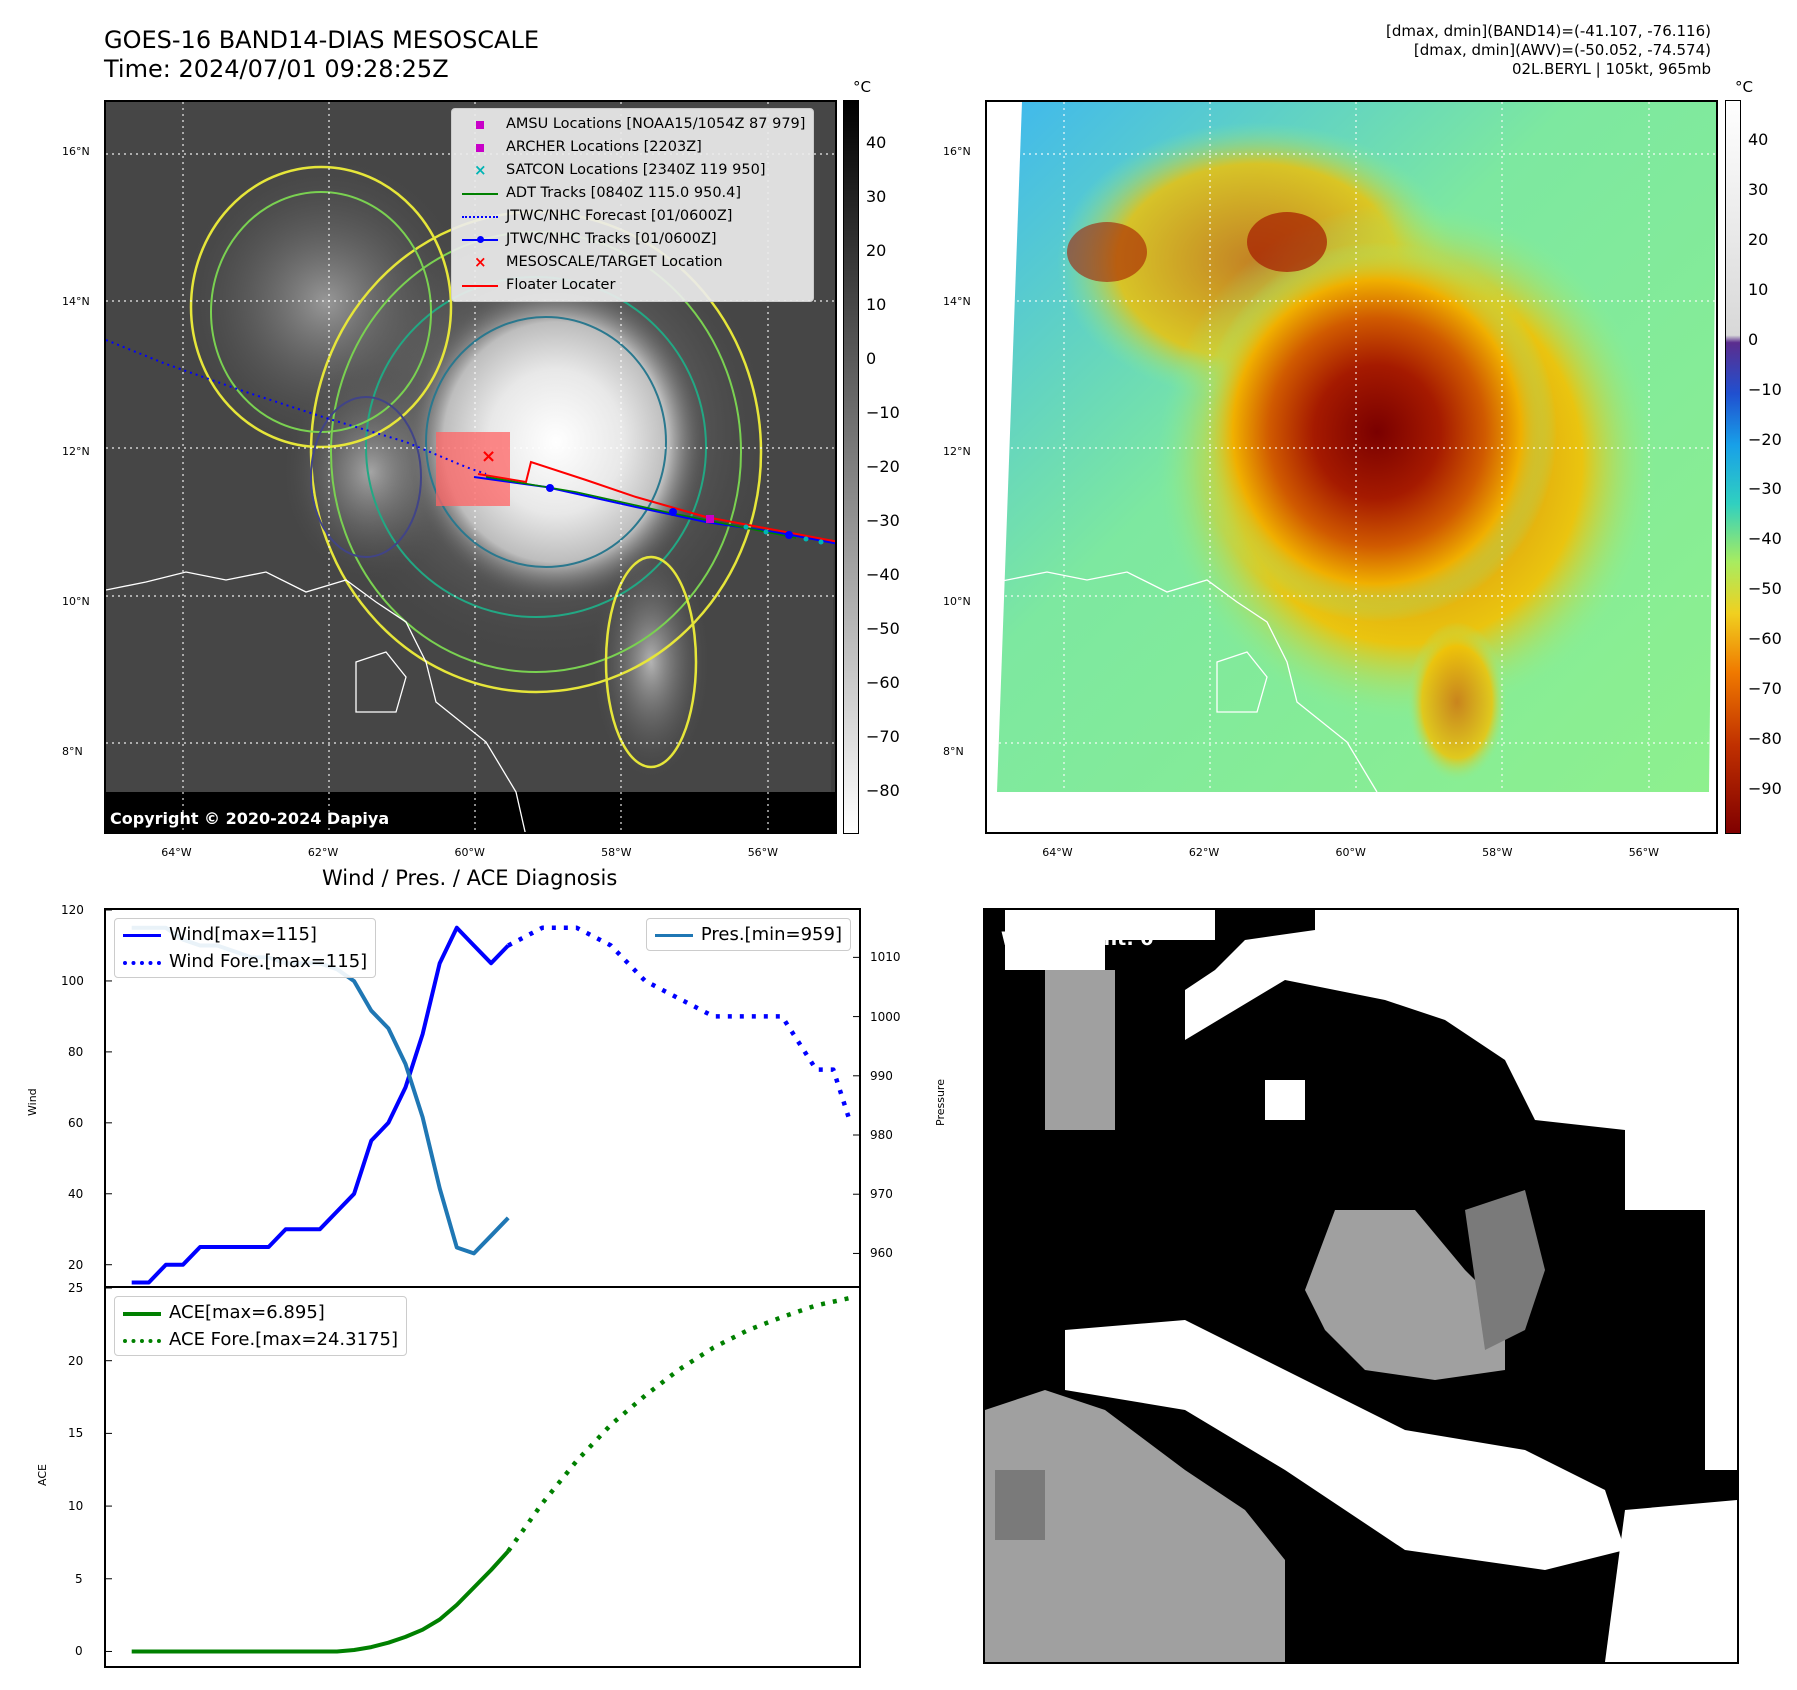  What do you see at coordinates (1204, 852) in the screenshot?
I see `lon-tick-label: 62°W` at bounding box center [1204, 852].